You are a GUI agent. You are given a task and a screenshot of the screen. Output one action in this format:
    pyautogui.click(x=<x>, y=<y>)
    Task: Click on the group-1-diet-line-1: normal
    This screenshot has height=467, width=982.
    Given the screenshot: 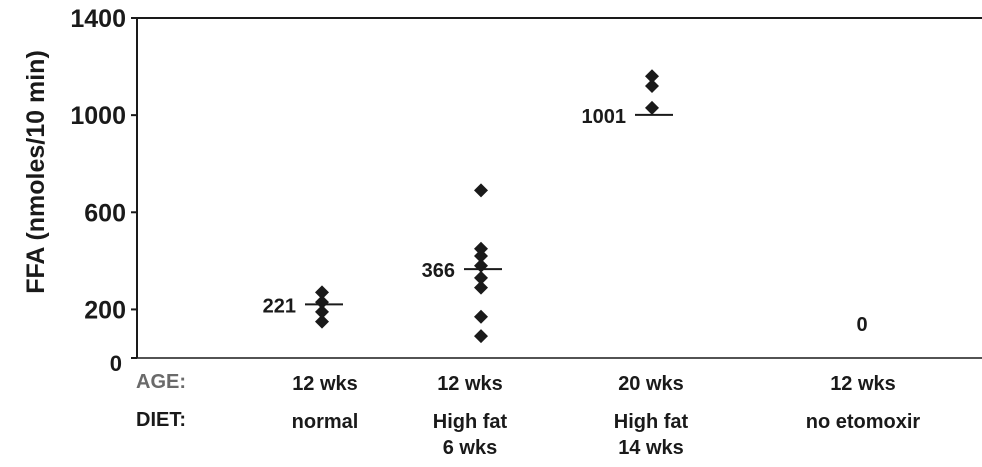 What is the action you would take?
    pyautogui.click(x=325, y=422)
    